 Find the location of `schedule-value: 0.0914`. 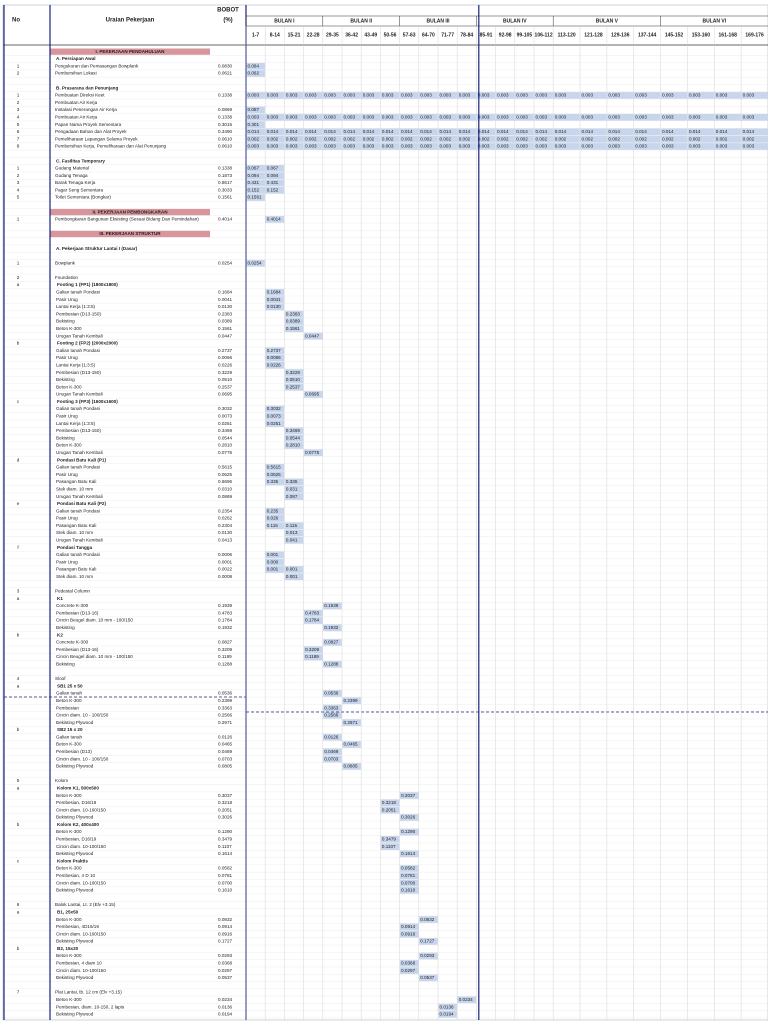

schedule-value: 0.0914 is located at coordinates (408, 926).